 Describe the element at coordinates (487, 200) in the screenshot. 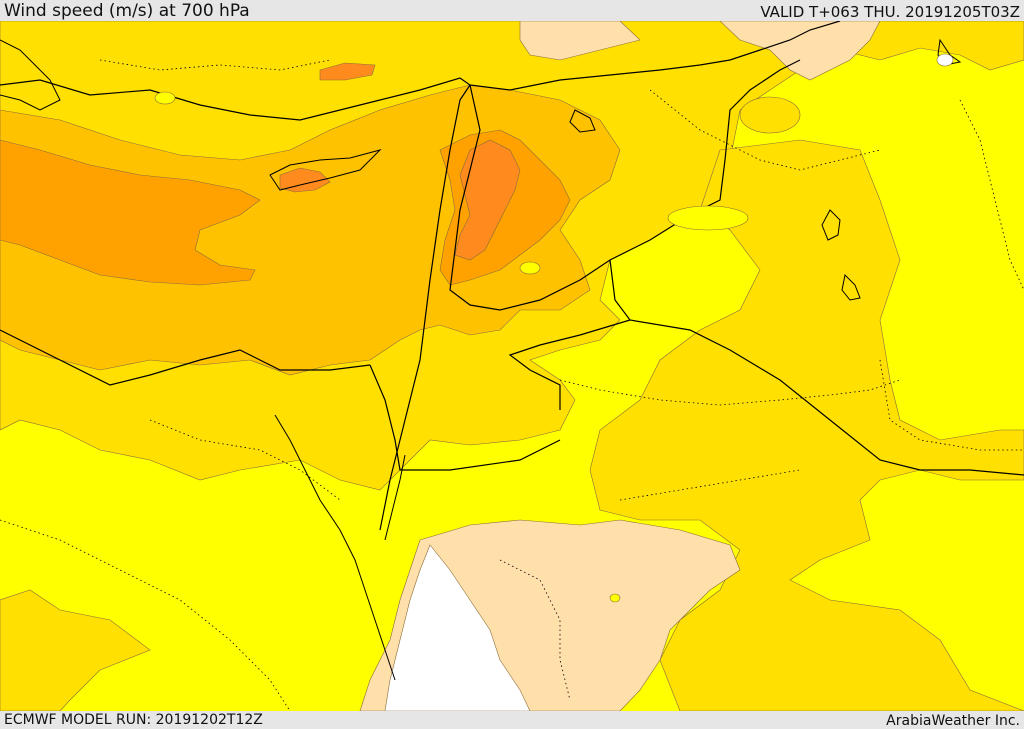

I see `dark-orange-core-levant` at that location.